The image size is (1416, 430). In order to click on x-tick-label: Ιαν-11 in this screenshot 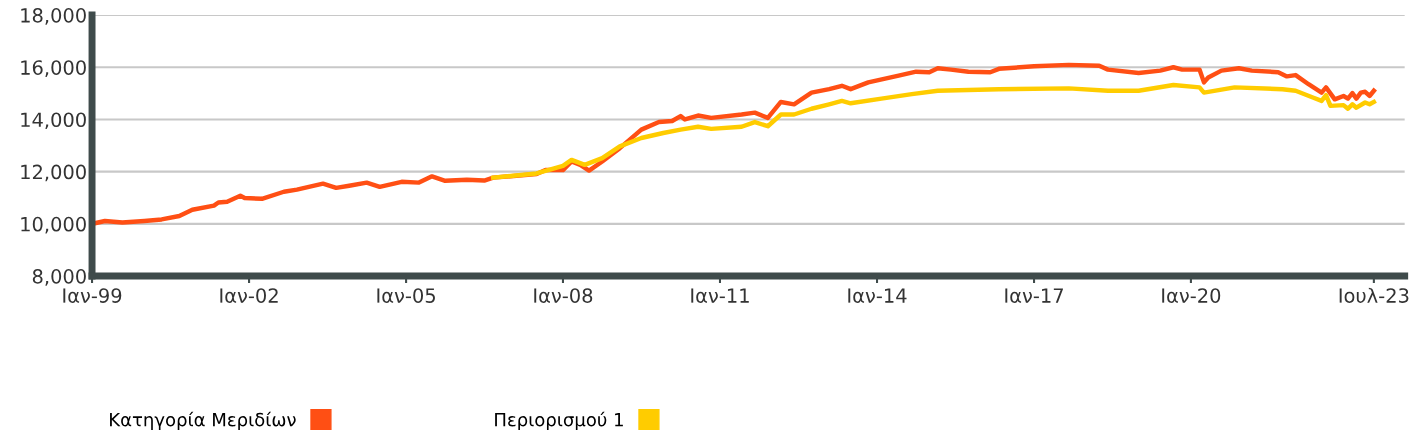, I will do `click(720, 295)`.